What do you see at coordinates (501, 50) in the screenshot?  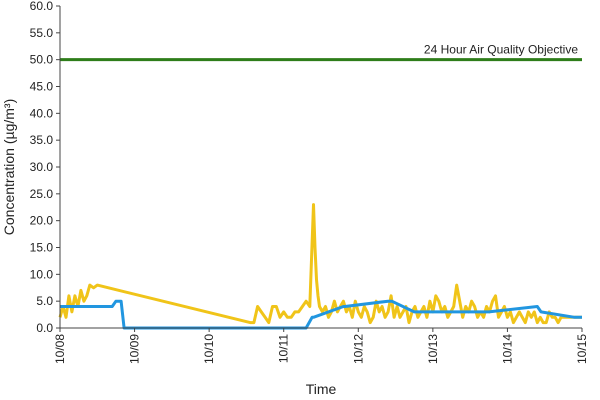 I see `reference-line-label: 24 Hour Air Quality Objective` at bounding box center [501, 50].